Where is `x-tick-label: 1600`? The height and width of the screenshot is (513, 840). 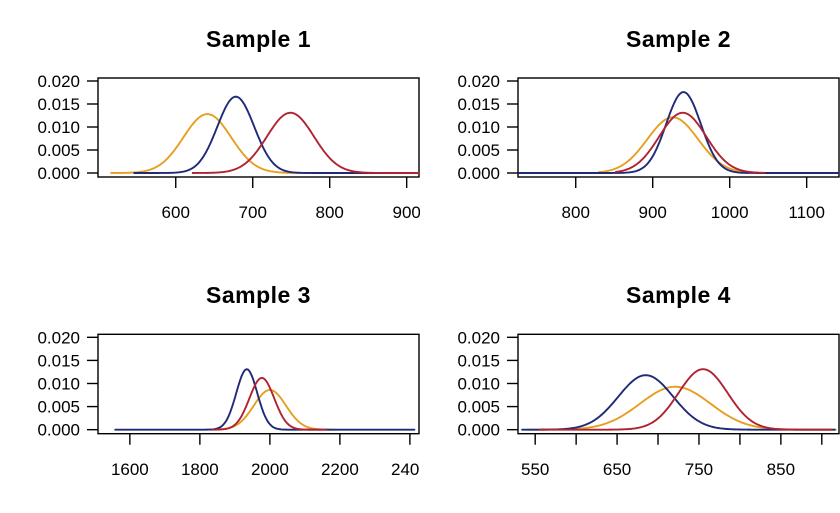
x-tick-label: 1600 is located at coordinates (130, 469).